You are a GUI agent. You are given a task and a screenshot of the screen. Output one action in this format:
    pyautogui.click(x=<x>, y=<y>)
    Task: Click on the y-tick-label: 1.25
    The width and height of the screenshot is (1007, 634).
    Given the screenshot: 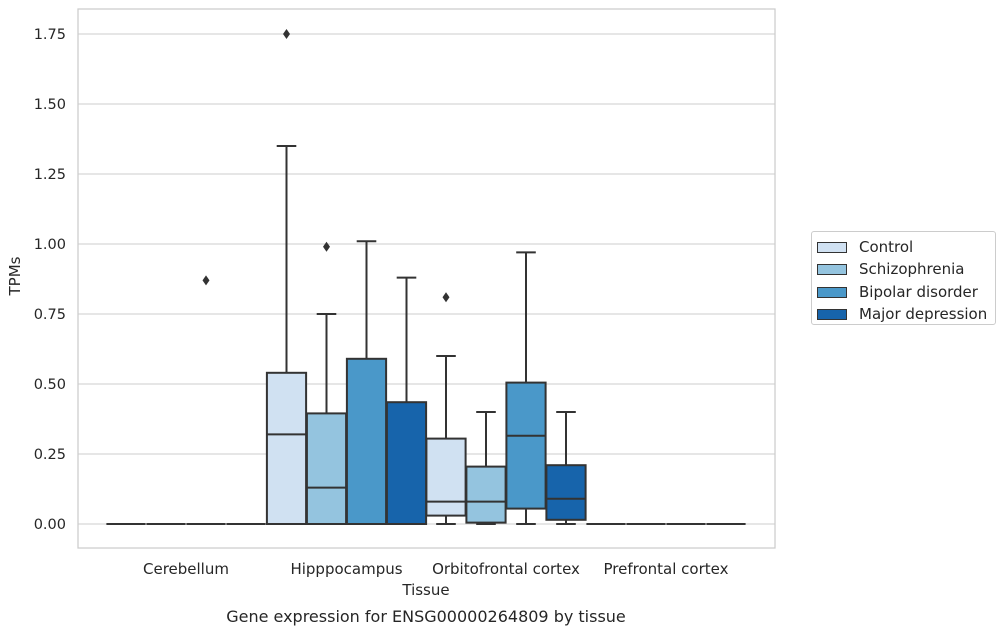 What is the action you would take?
    pyautogui.click(x=50, y=175)
    